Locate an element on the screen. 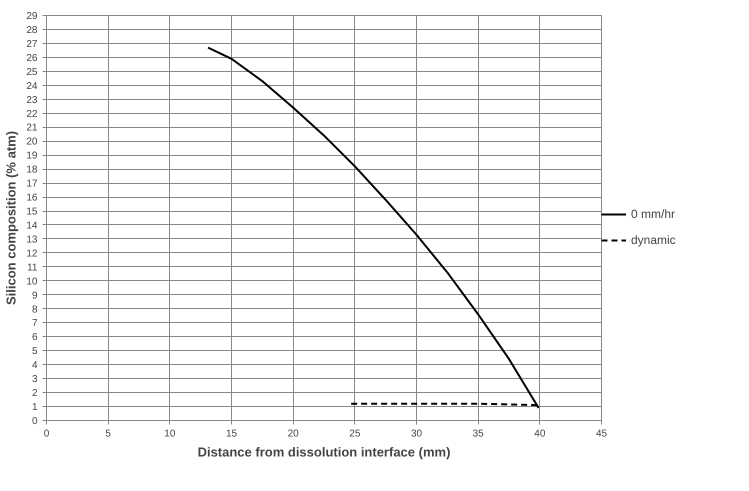  y-tick-label: 5 is located at coordinates (35, 352).